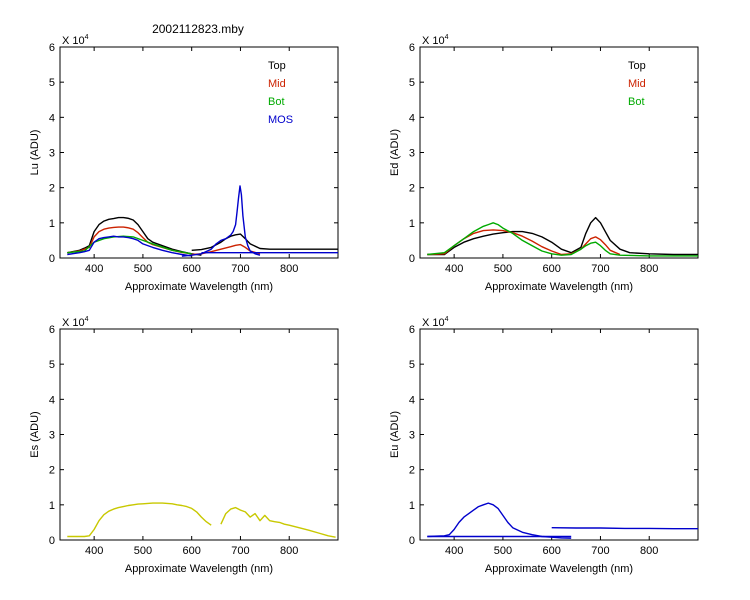  I want to click on y-axis-label: Lu (ADU), so click(35, 153).